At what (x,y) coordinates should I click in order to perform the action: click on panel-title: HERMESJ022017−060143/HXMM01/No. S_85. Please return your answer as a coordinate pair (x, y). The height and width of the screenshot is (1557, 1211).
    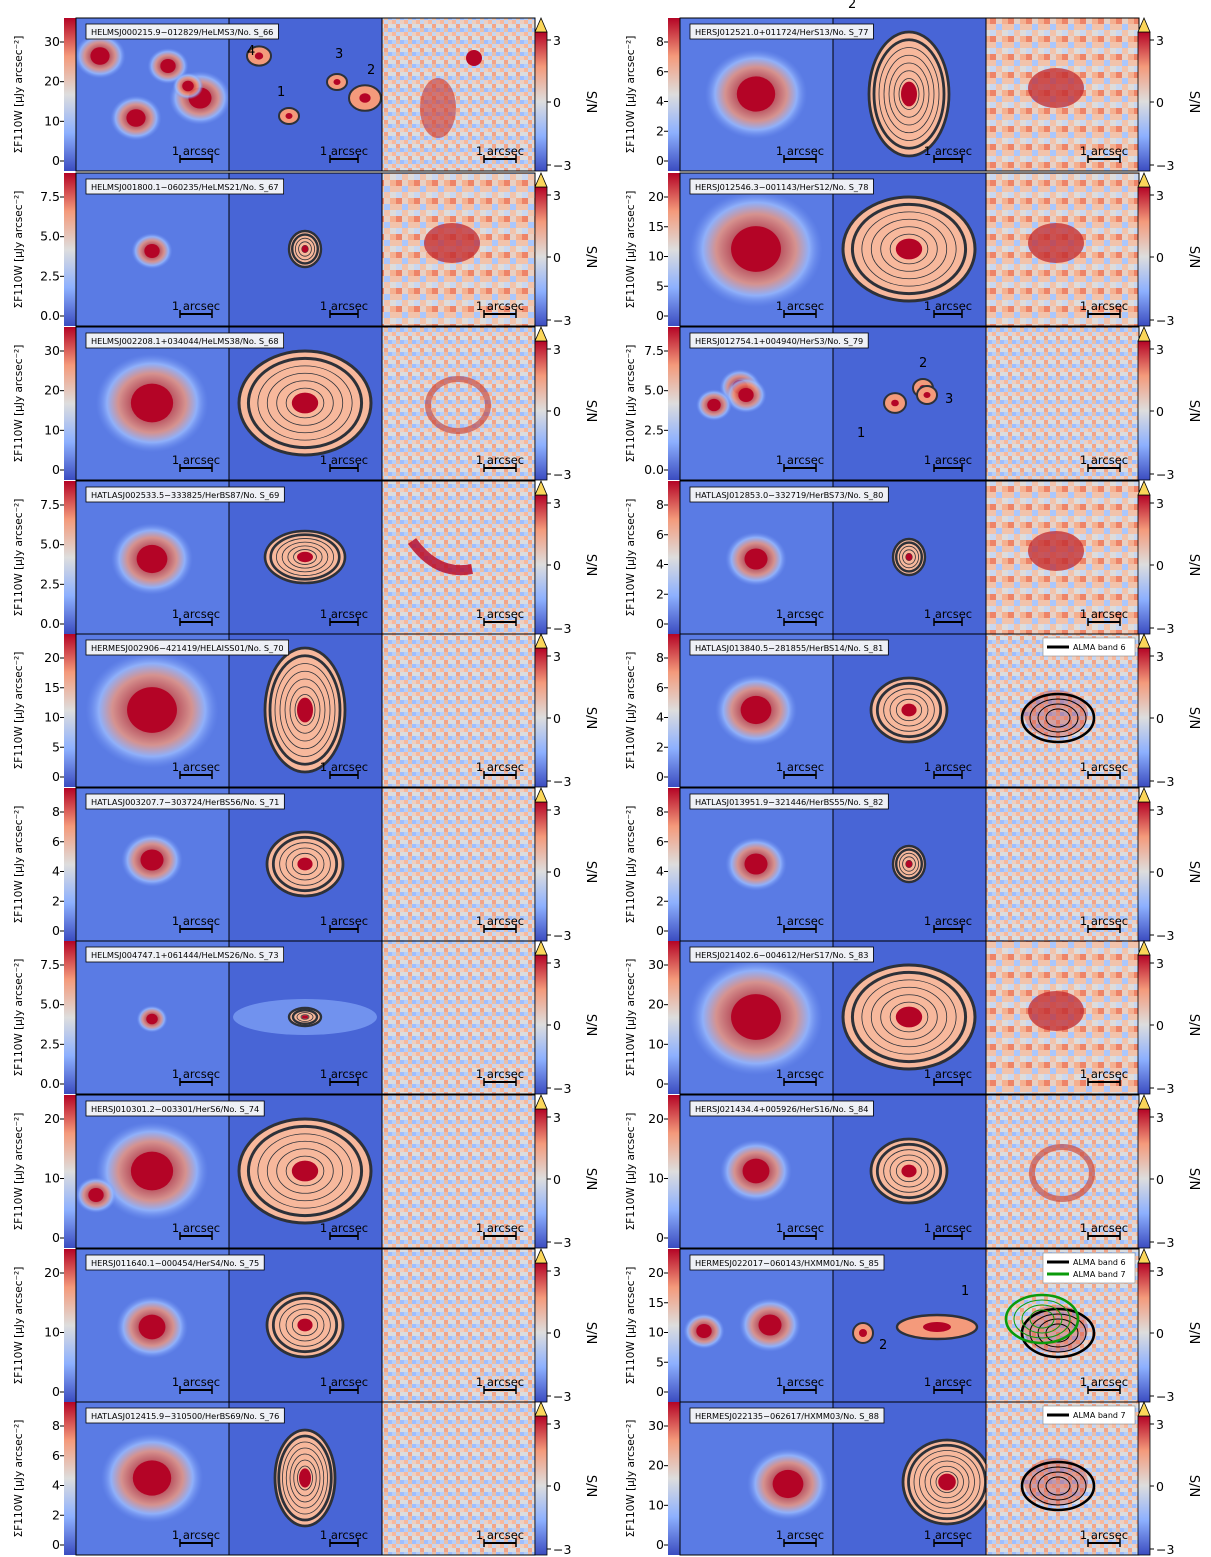
    Looking at the image, I should click on (787, 1263).